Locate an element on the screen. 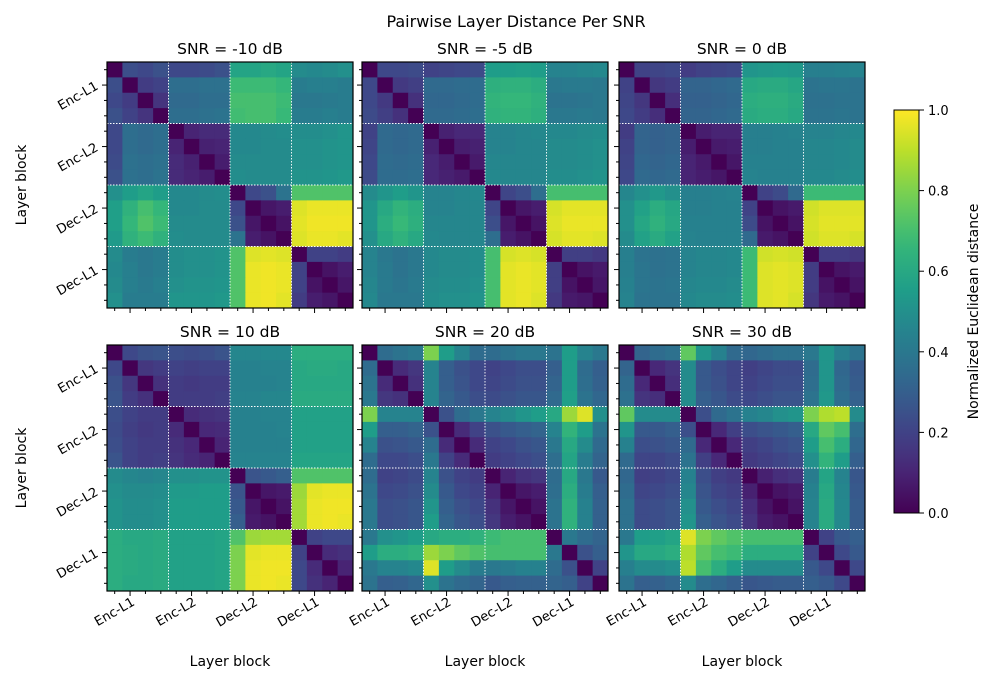  colorbar-tick-label: 0.8 is located at coordinates (938, 192).